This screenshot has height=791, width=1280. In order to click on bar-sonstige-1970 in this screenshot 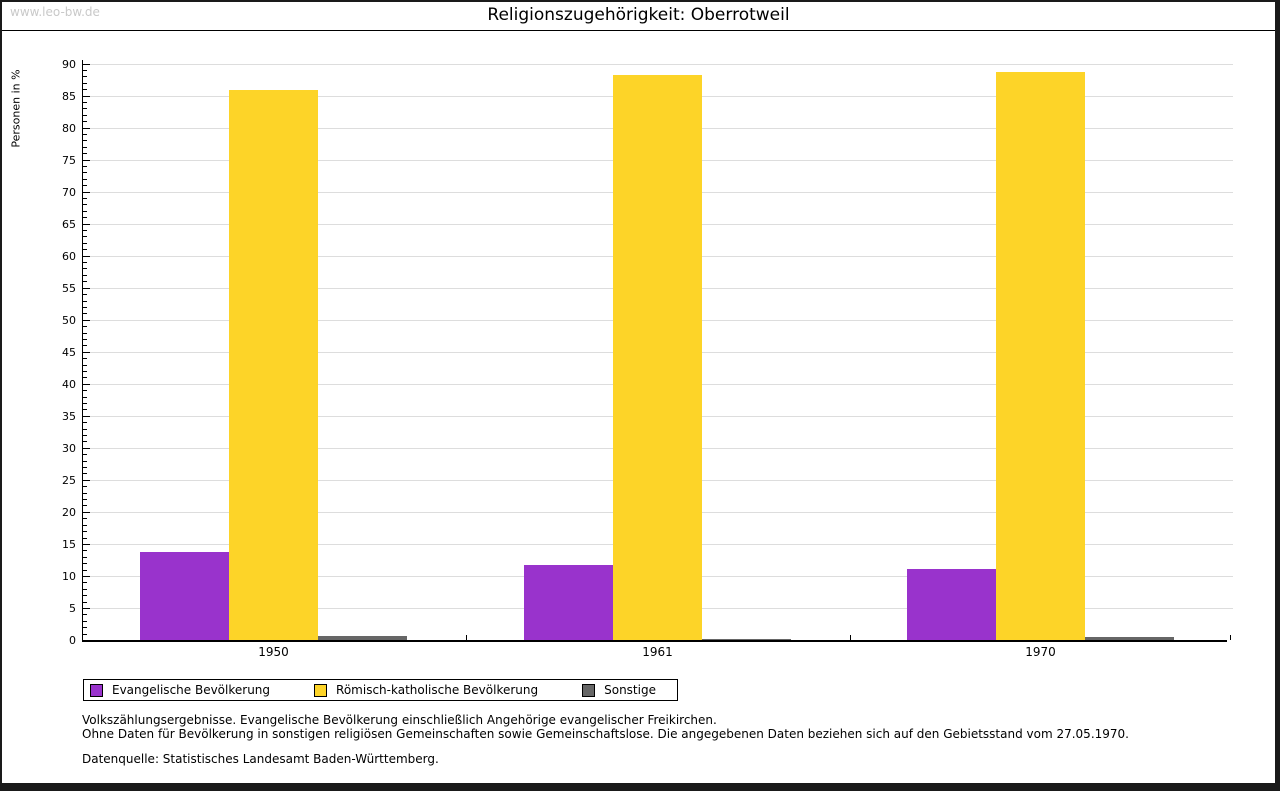, I will do `click(1129, 638)`.